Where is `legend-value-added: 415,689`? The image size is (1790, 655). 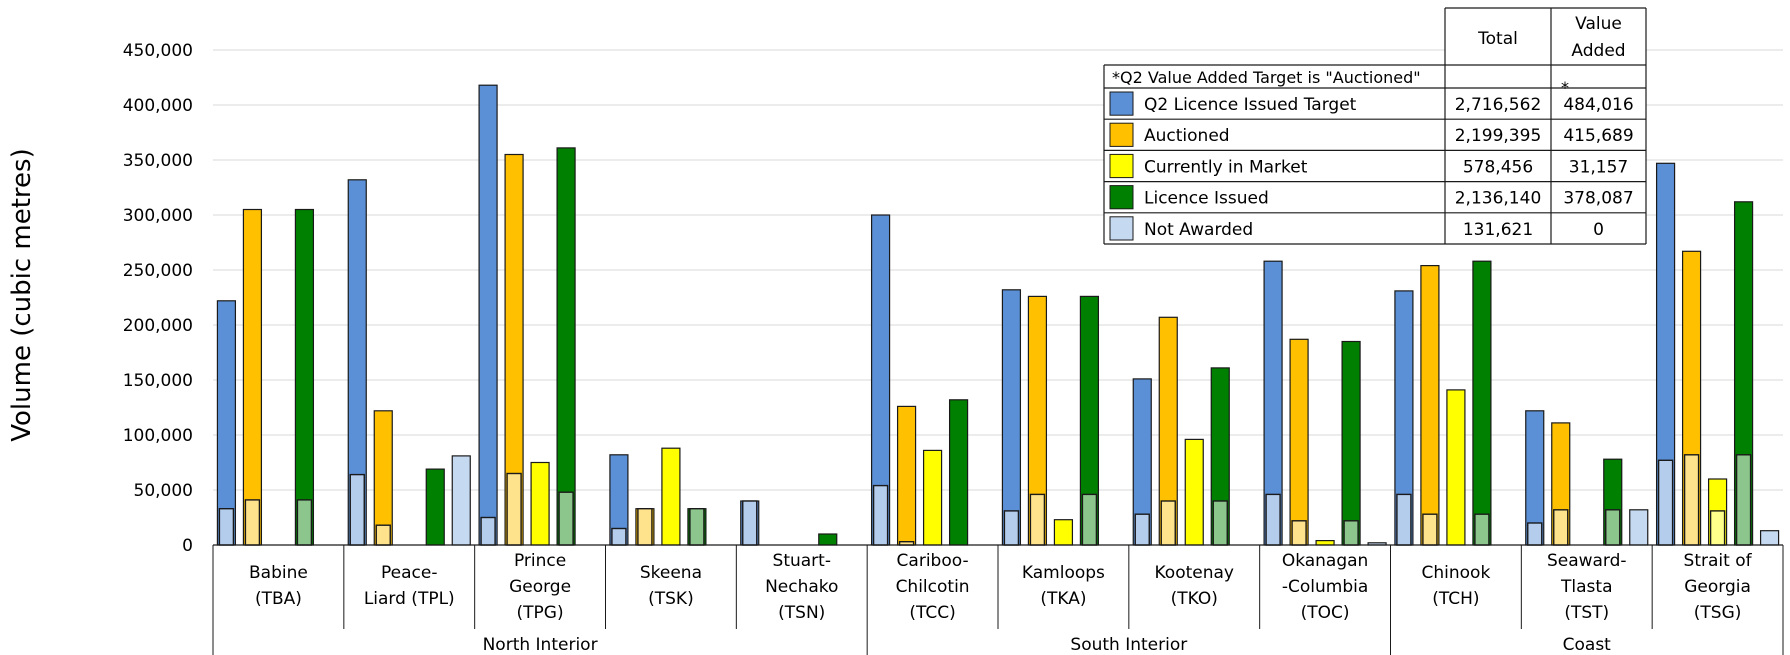 legend-value-added: 415,689 is located at coordinates (1598, 136).